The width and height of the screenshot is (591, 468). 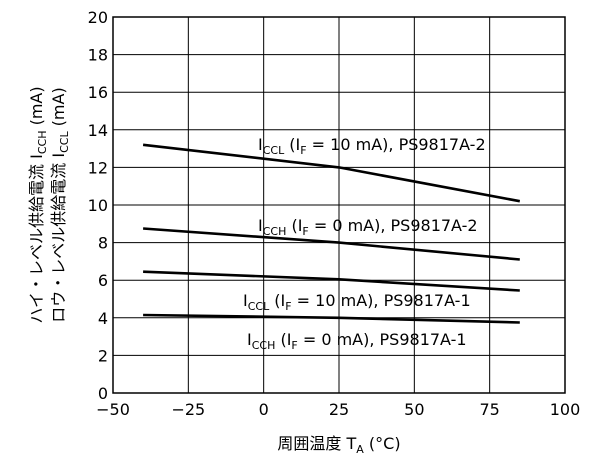 I want to click on y-tick-label: 12, so click(x=98, y=167).